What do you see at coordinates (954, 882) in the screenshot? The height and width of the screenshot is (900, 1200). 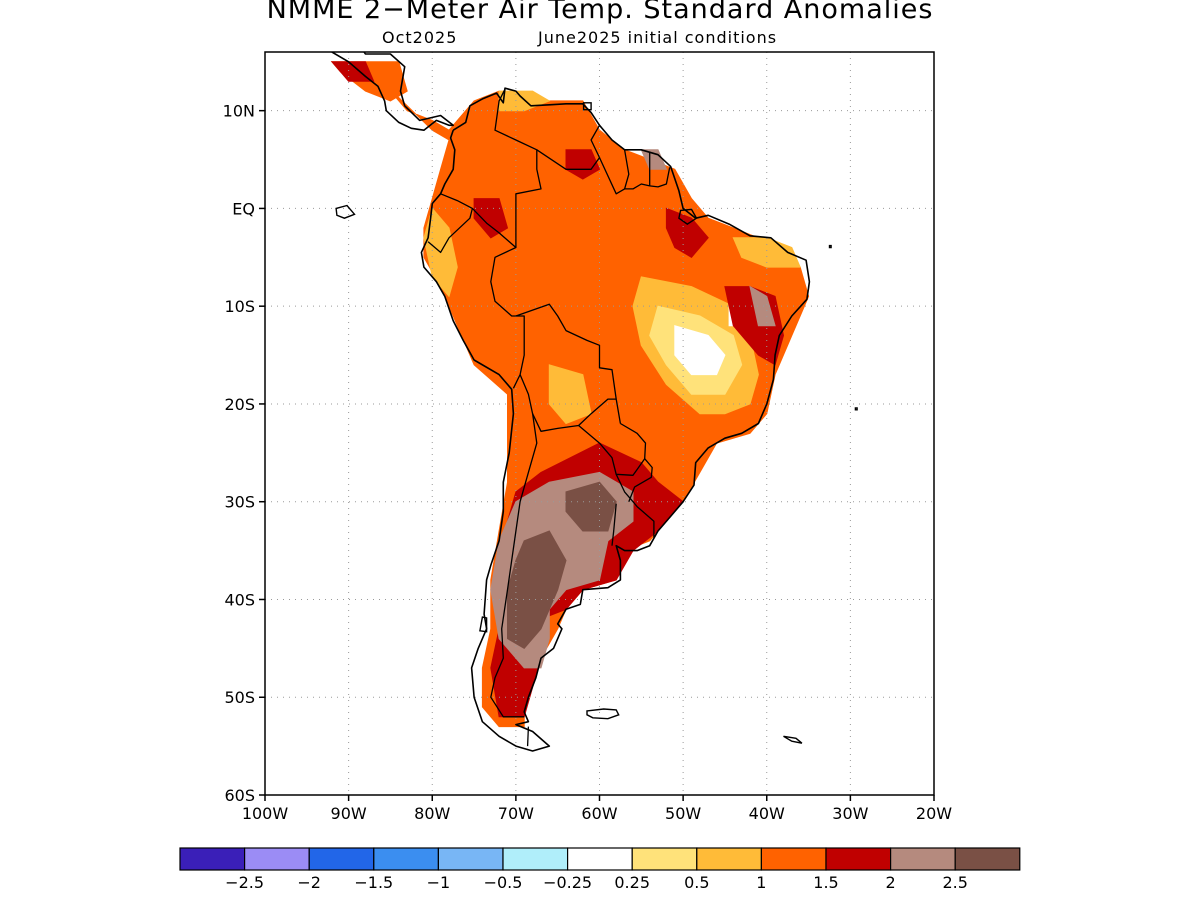 I see `colorbar-label: 2.5` at bounding box center [954, 882].